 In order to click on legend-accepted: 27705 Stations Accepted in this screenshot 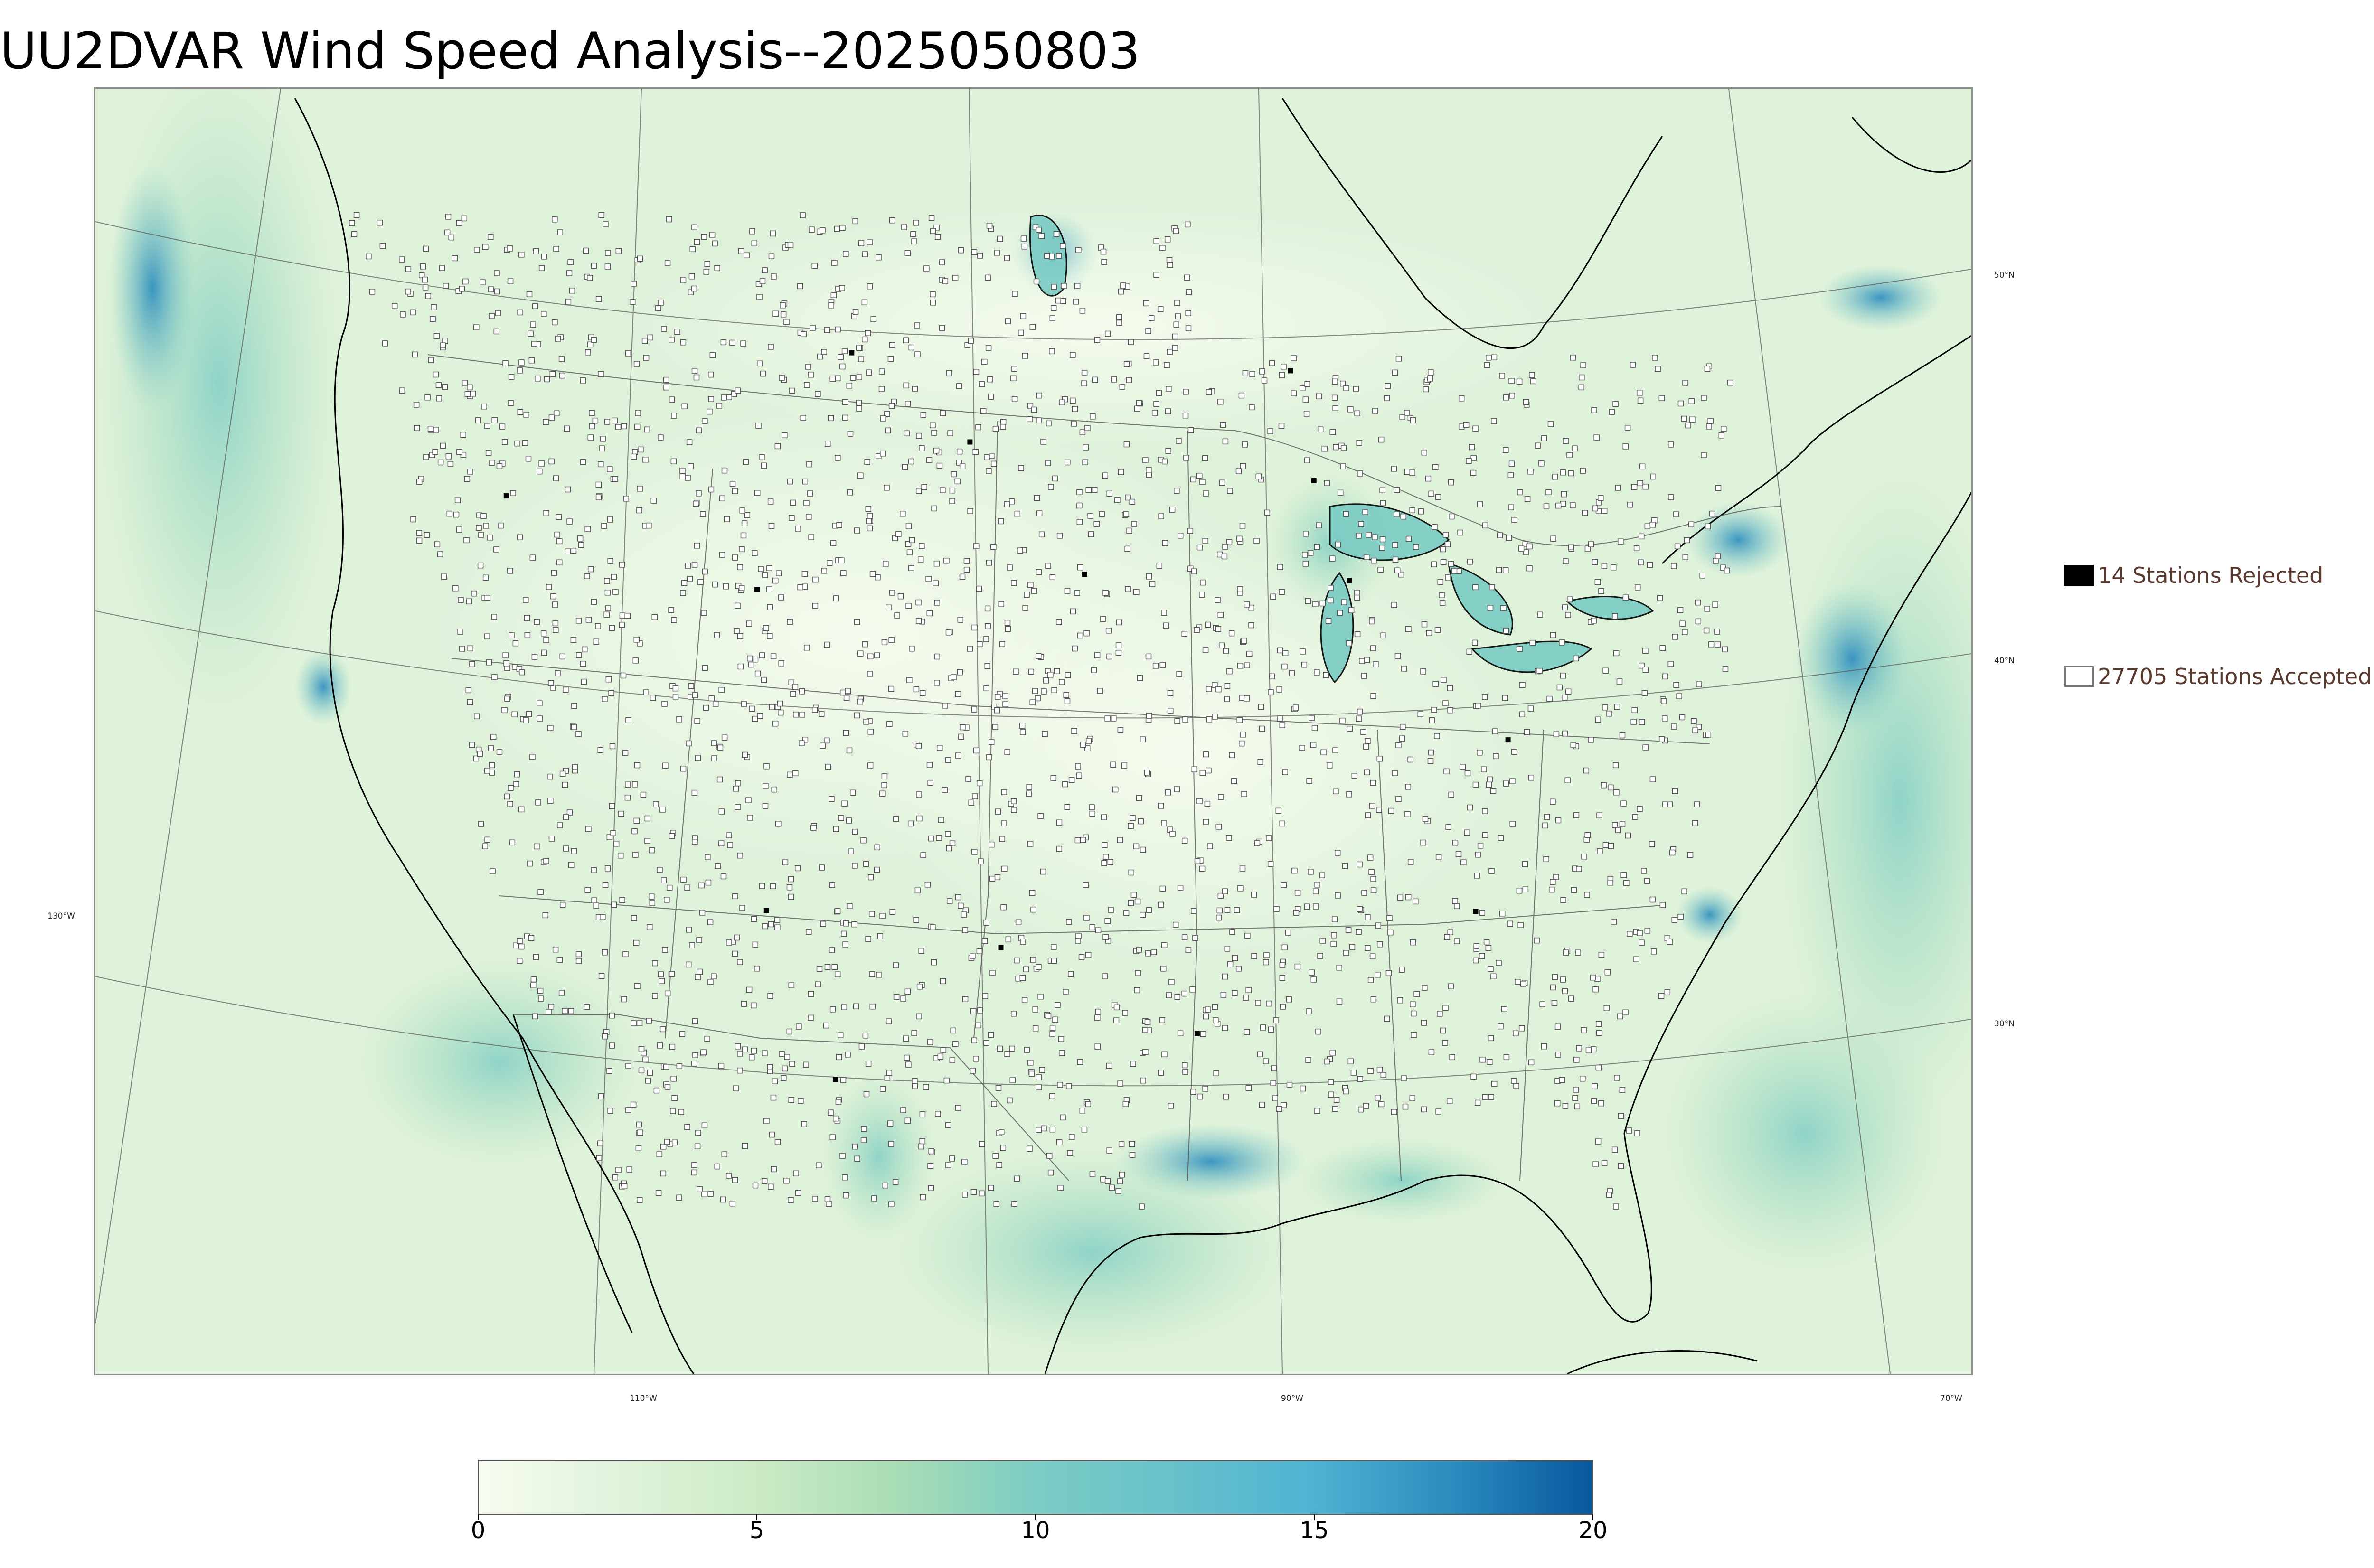, I will do `click(2218, 676)`.